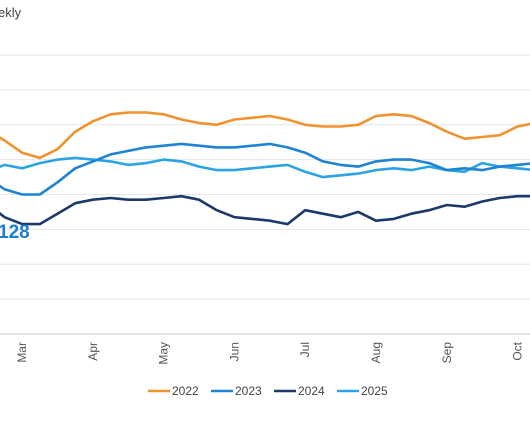  I want to click on x-tick-label: Jul, so click(305, 349).